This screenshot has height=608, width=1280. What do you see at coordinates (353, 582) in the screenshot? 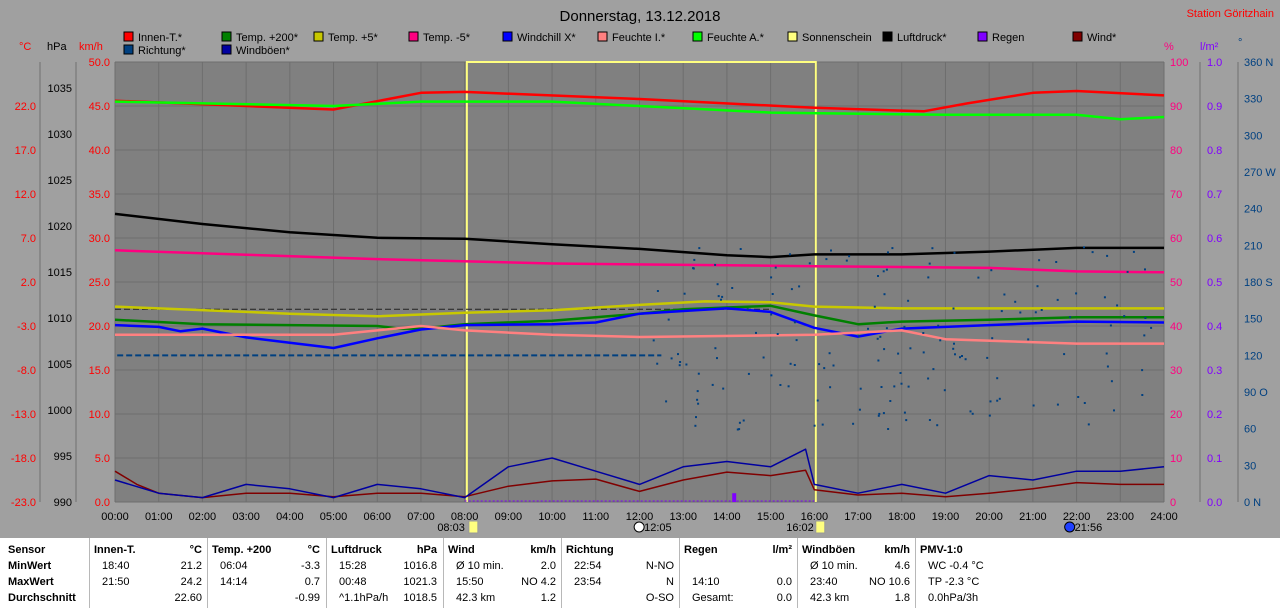
I see `stats-time: 00:48` at bounding box center [353, 582].